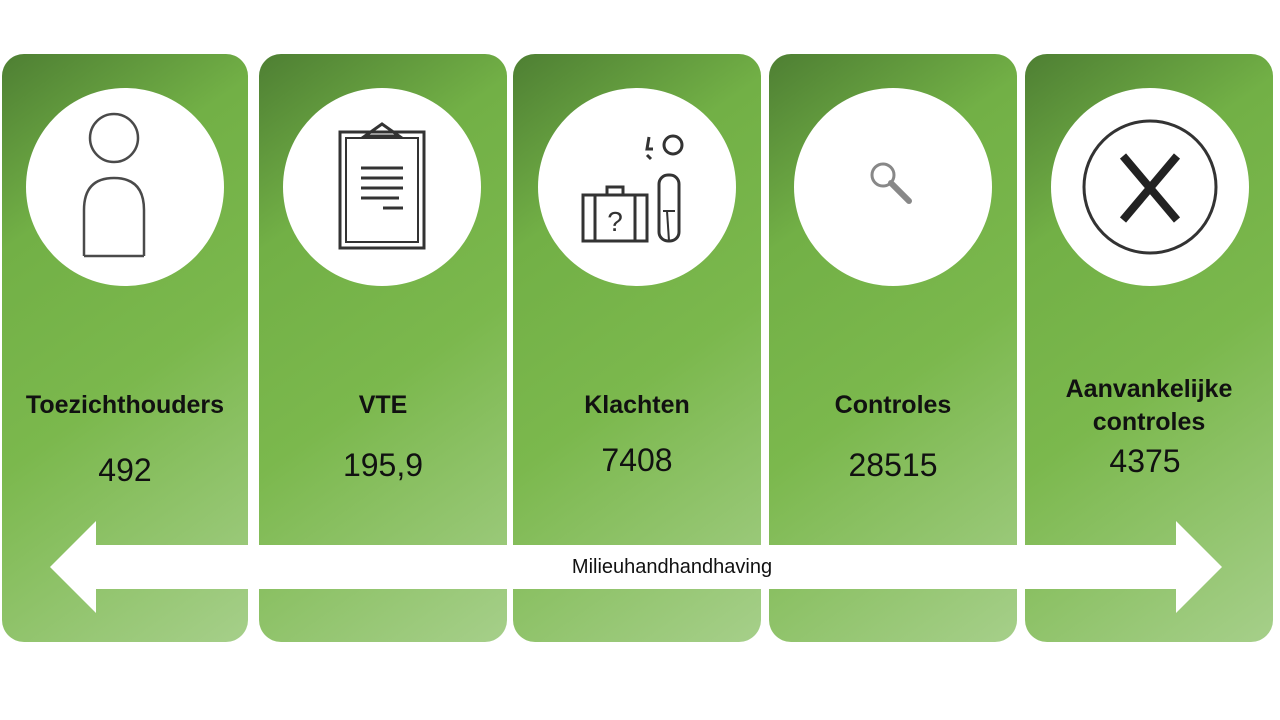  What do you see at coordinates (632, 188) in the screenshot?
I see `complaint-luggage-icon: ?` at bounding box center [632, 188].